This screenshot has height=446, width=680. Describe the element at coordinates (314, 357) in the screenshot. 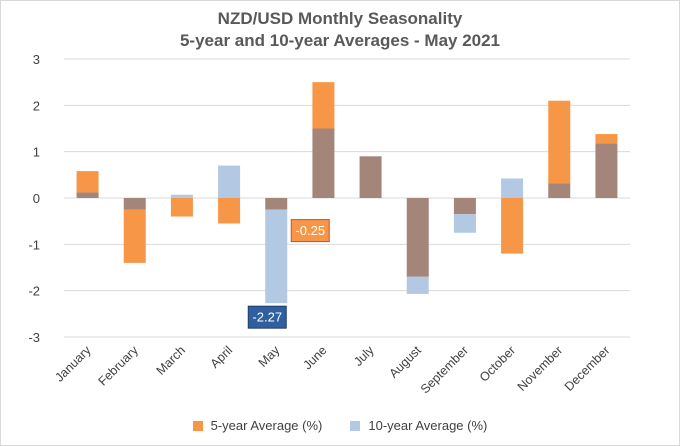

I see `x-tick-label: June` at that location.